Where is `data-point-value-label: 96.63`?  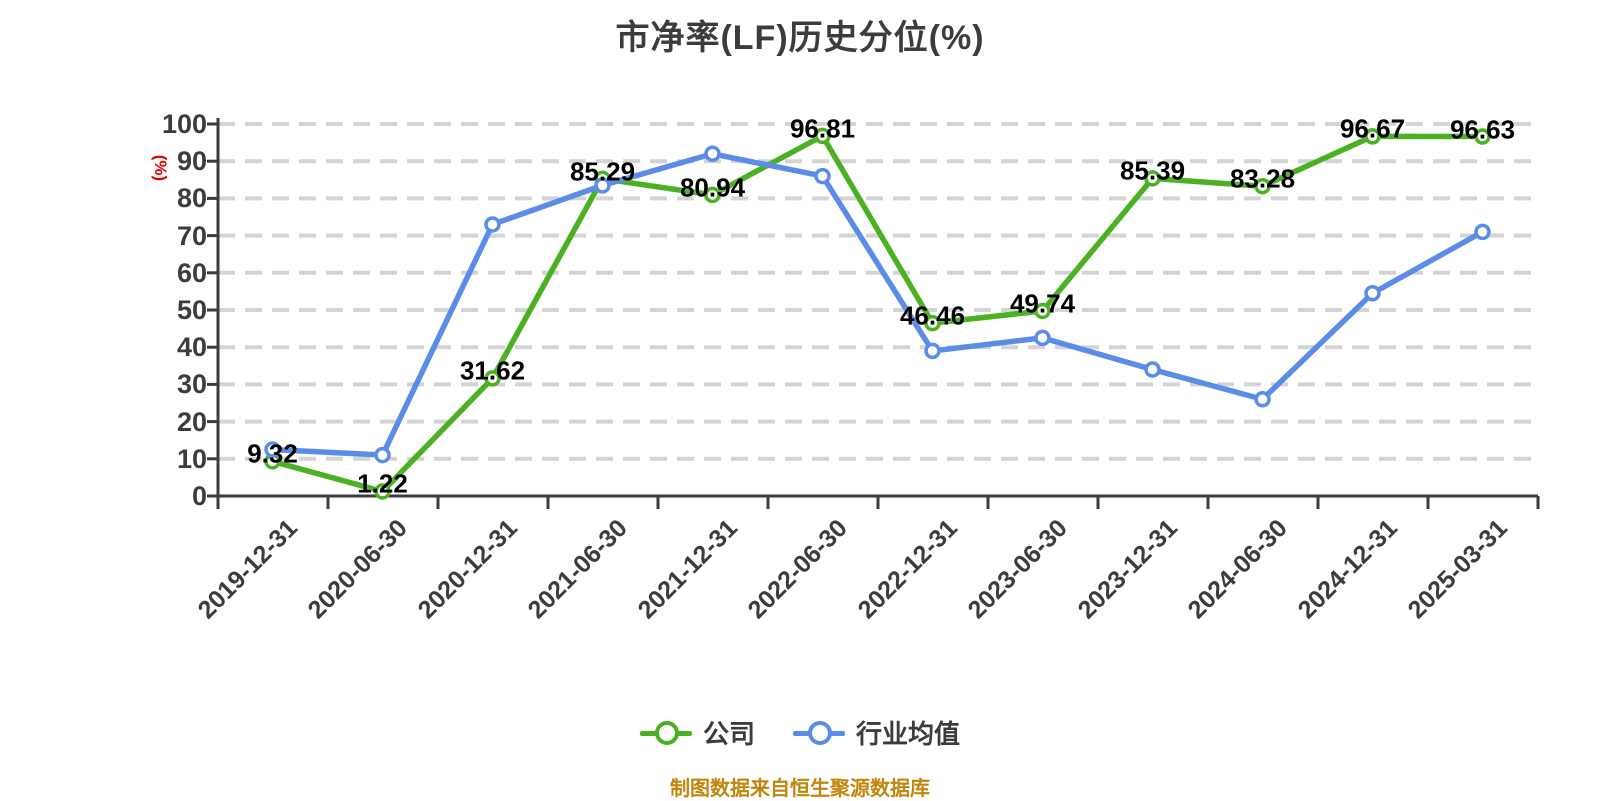 data-point-value-label: 96.63 is located at coordinates (1482, 129).